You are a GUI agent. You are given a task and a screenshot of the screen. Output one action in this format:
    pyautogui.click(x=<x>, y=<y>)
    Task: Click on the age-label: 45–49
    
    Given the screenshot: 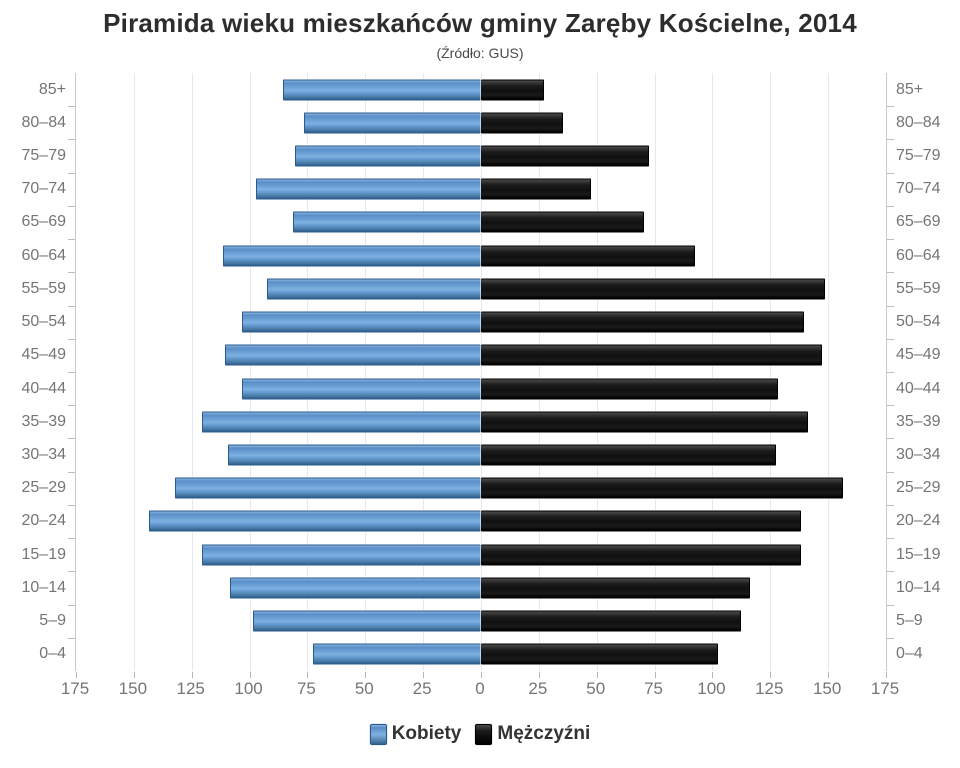 What is the action you would take?
    pyautogui.click(x=918, y=355)
    